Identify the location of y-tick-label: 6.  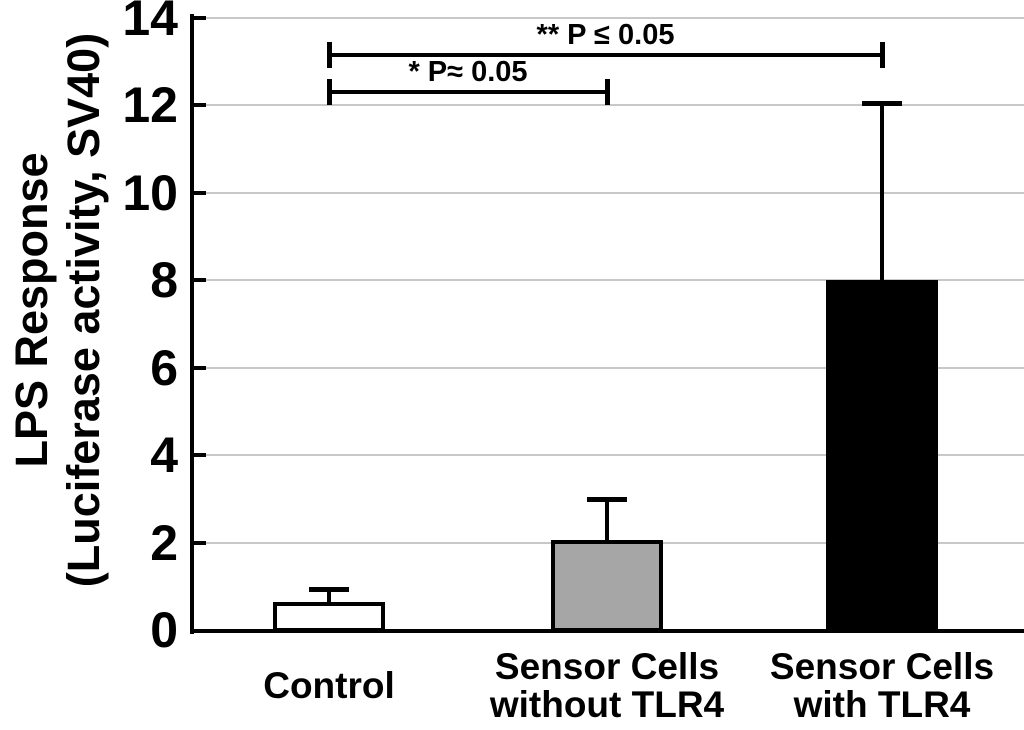
(164, 367).